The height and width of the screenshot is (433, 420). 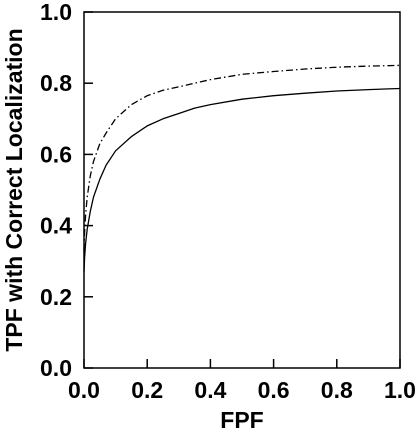 I want to click on x-tick-label: 0.4, so click(x=210, y=390).